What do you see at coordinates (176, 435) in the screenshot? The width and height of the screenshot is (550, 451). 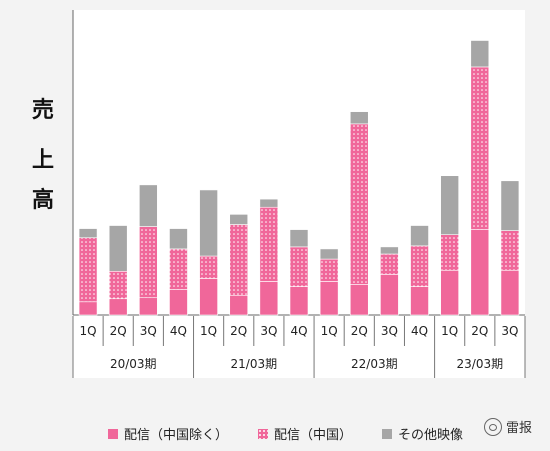 I see `legend-label: 配信（中国除く）` at bounding box center [176, 435].